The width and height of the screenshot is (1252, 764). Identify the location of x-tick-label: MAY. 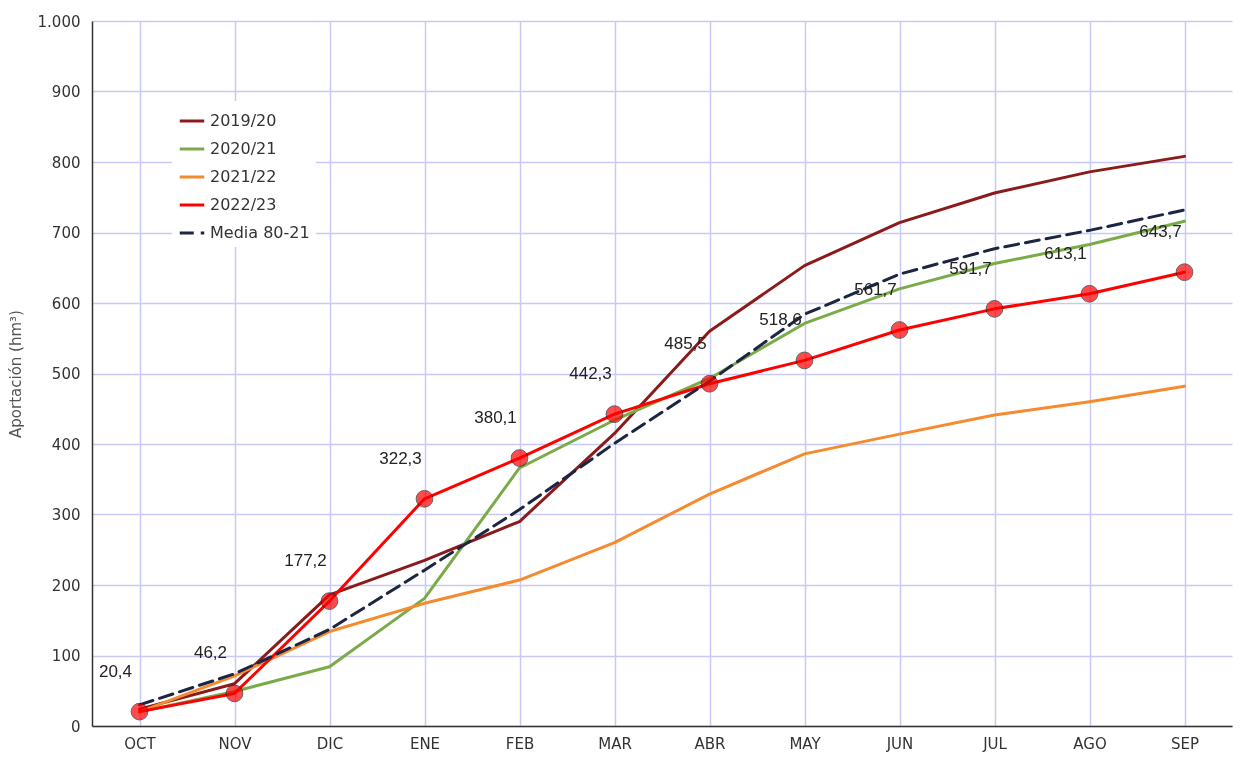
(805, 743).